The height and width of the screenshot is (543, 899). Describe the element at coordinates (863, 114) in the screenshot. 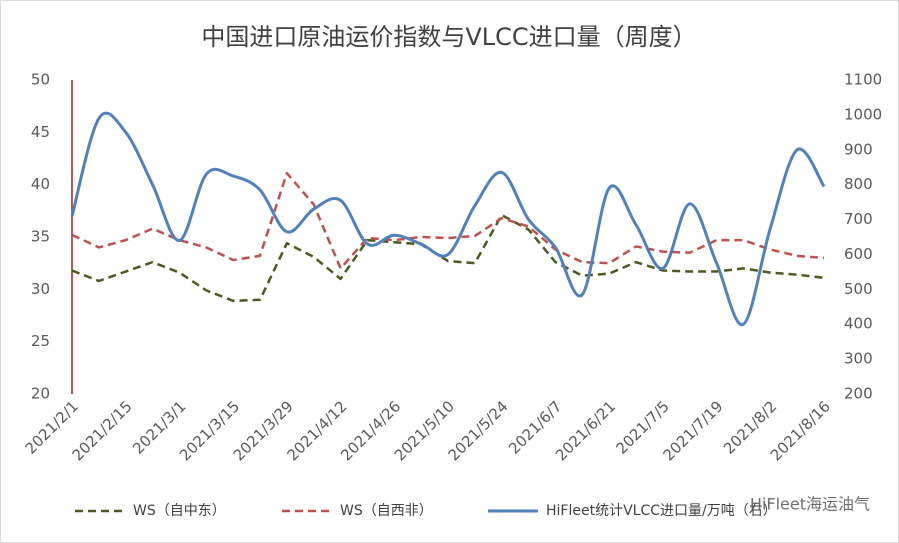

I see `y2-tick-label: 1000` at that location.